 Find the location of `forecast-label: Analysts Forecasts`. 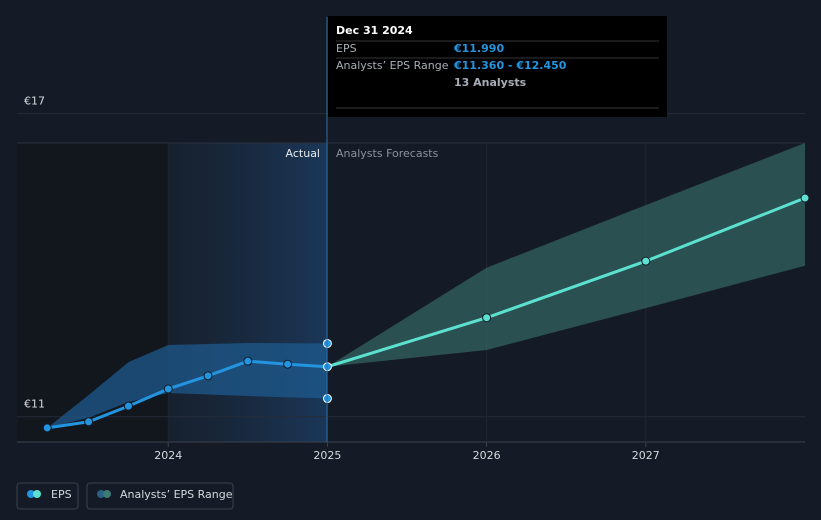

forecast-label: Analysts Forecasts is located at coordinates (387, 153).